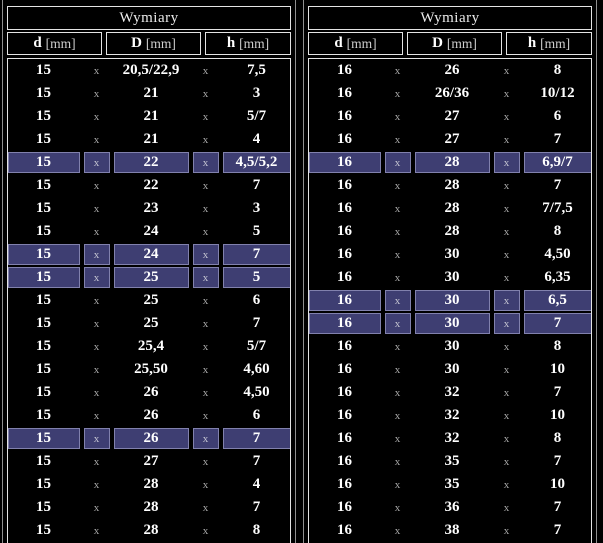  What do you see at coordinates (557, 254) in the screenshot?
I see `cell-h: 4,50` at bounding box center [557, 254].